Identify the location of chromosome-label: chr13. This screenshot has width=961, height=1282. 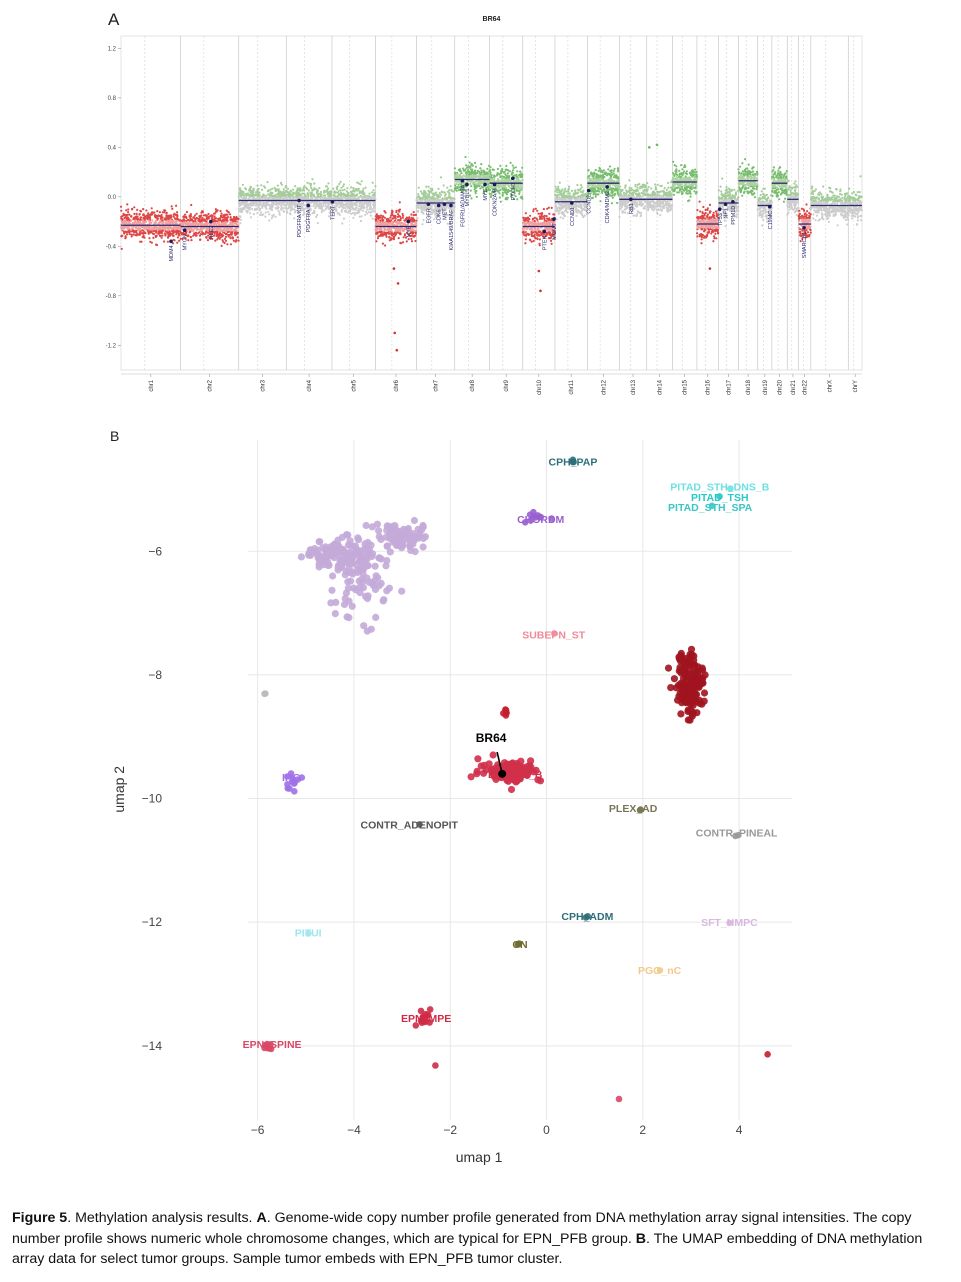
(634, 387).